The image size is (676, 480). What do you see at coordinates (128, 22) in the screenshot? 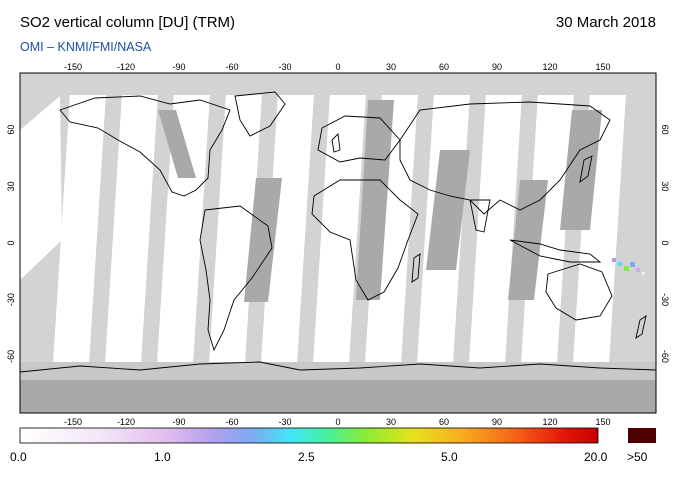
I see `chart-title: SO2 vertical column [DU] (TRM)` at bounding box center [128, 22].